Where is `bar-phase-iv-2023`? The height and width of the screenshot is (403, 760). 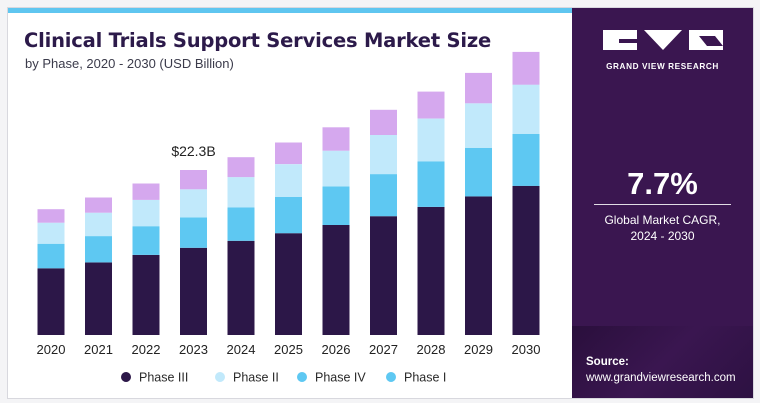 bar-phase-iv-2023 is located at coordinates (193, 232).